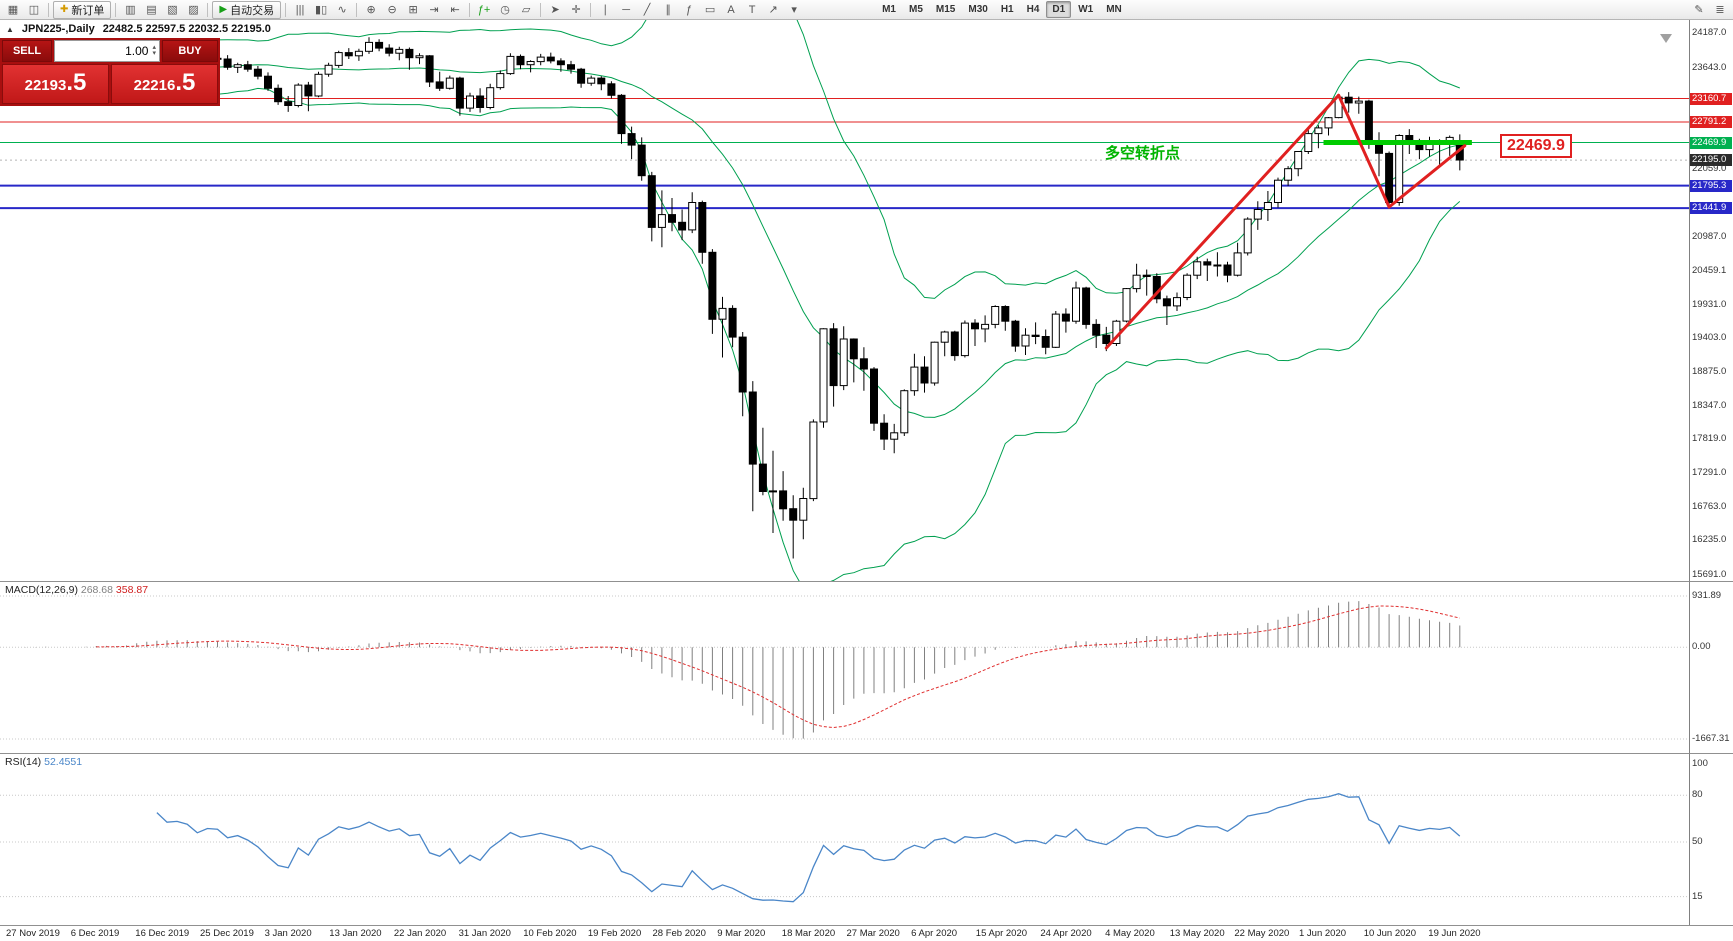 This screenshot has width=1733, height=941. I want to click on templates-icon: ▱, so click(526, 9).